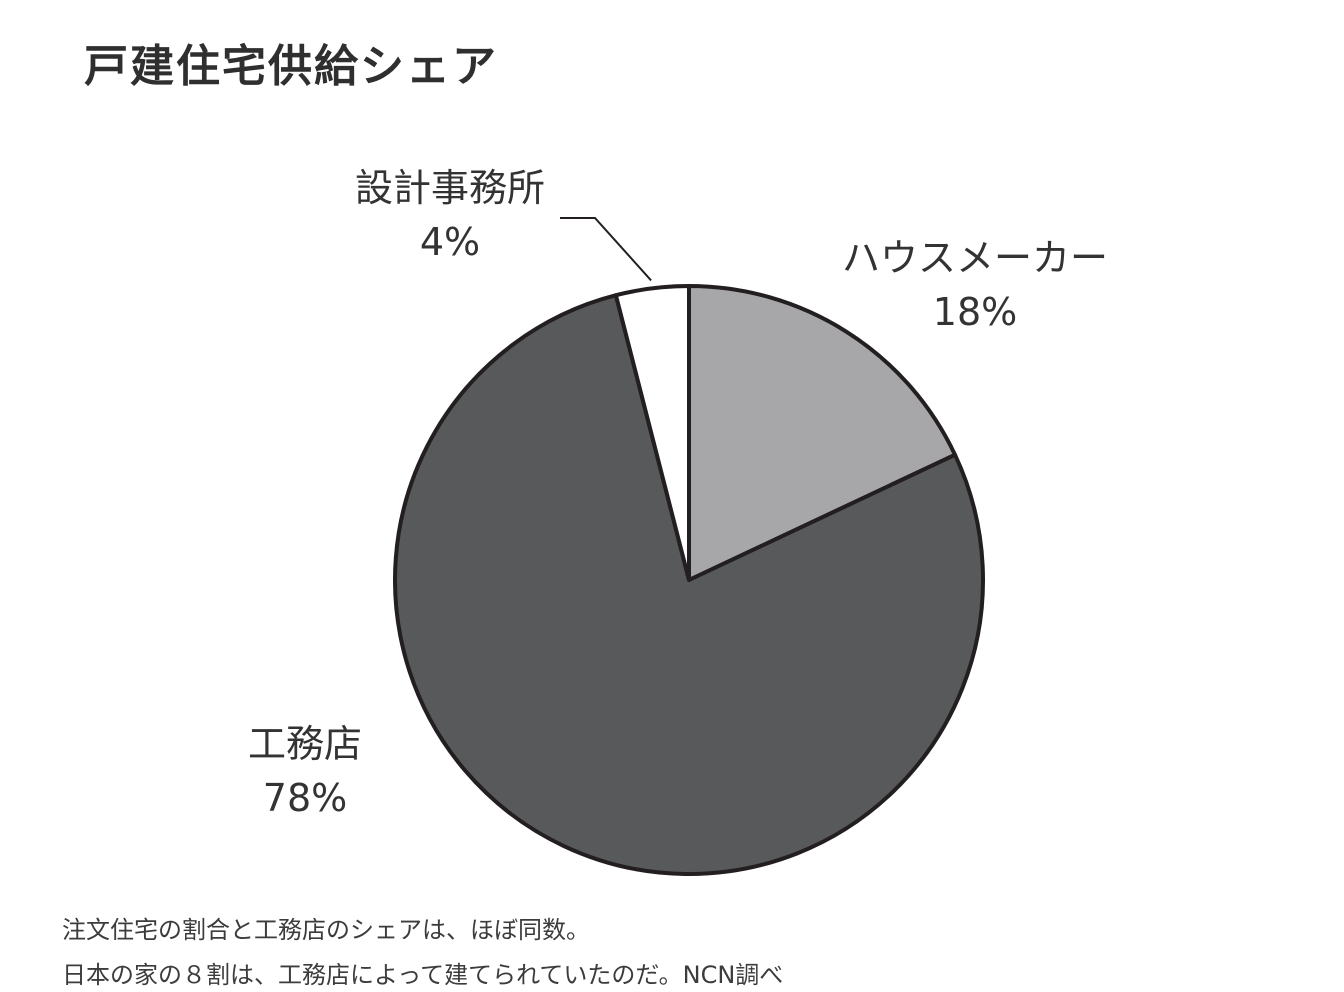 Image resolution: width=1344 pixels, height=992 pixels. I want to click on slice-design-office, so click(652, 433).